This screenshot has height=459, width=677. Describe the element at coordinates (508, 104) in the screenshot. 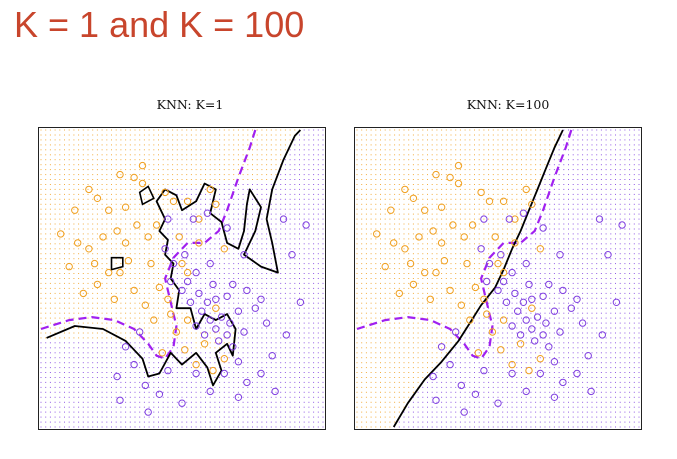

I see `panel-title-k100: KNN: K=100` at that location.